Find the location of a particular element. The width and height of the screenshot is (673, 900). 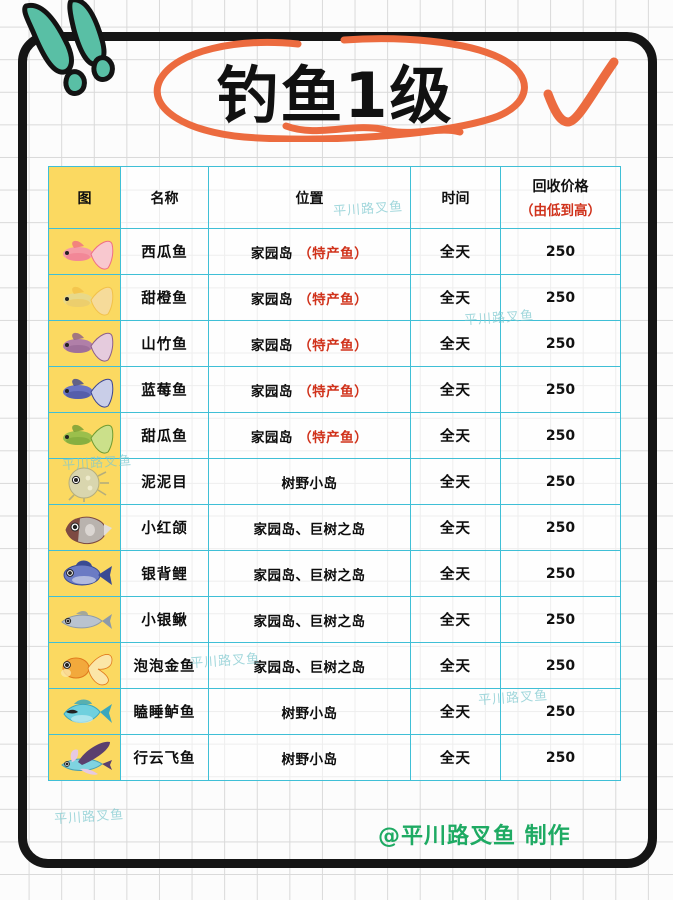

fish-name-cell: 甜瓜鱼 is located at coordinates (164, 435).